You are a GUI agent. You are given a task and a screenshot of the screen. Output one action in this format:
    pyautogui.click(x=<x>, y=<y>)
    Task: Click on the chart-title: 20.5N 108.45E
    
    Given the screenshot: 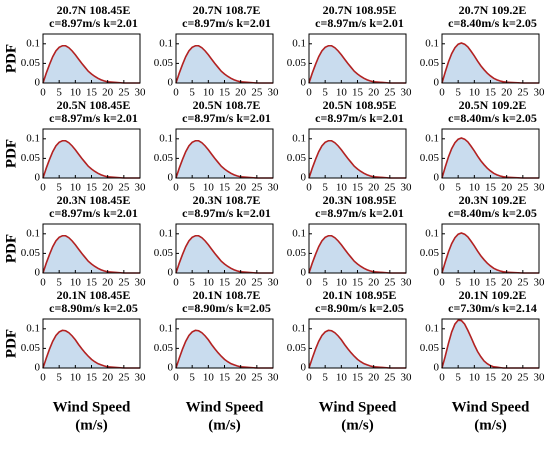 What is the action you would take?
    pyautogui.click(x=94, y=105)
    